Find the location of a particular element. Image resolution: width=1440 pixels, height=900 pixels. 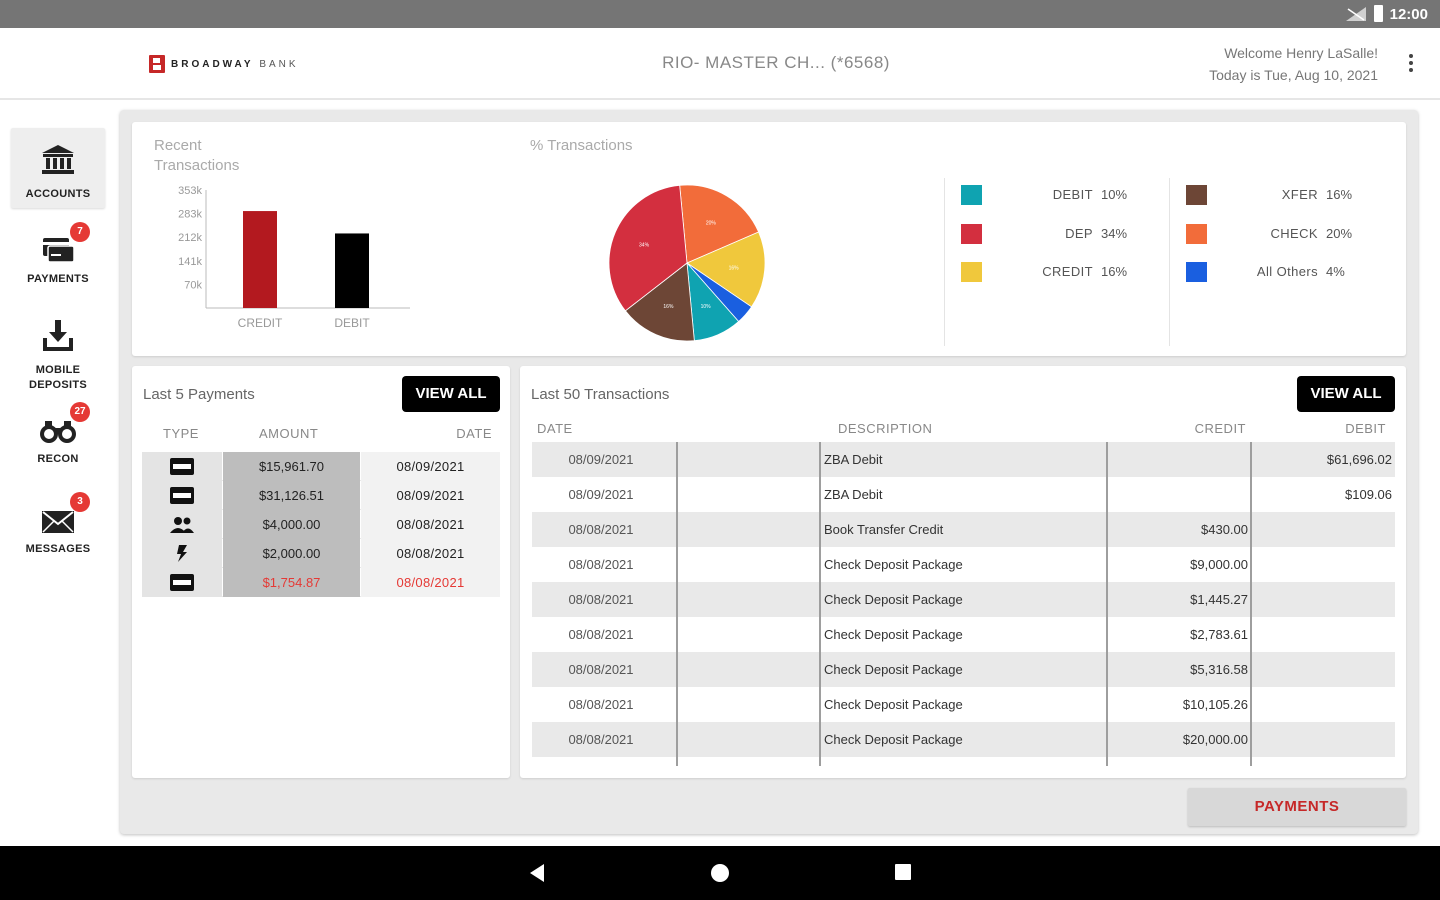

tx-date: 08/09/2021 is located at coordinates (601, 459).